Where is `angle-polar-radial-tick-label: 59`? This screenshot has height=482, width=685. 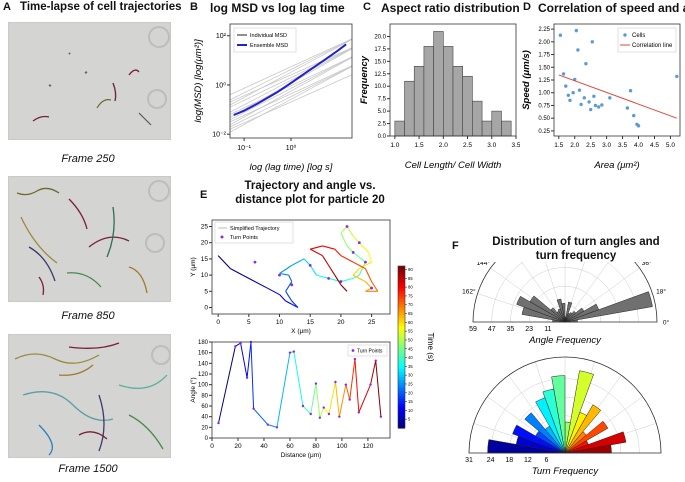
angle-polar-radial-tick-label: 59 is located at coordinates (473, 329).